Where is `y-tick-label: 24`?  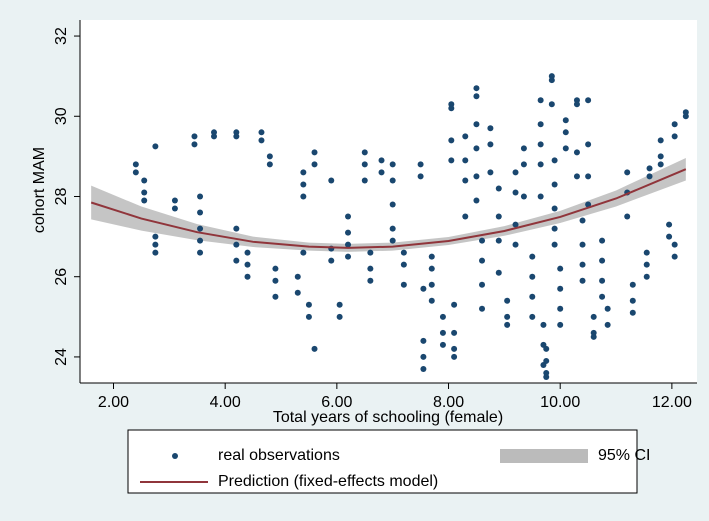
y-tick-label: 24 is located at coordinates (61, 357).